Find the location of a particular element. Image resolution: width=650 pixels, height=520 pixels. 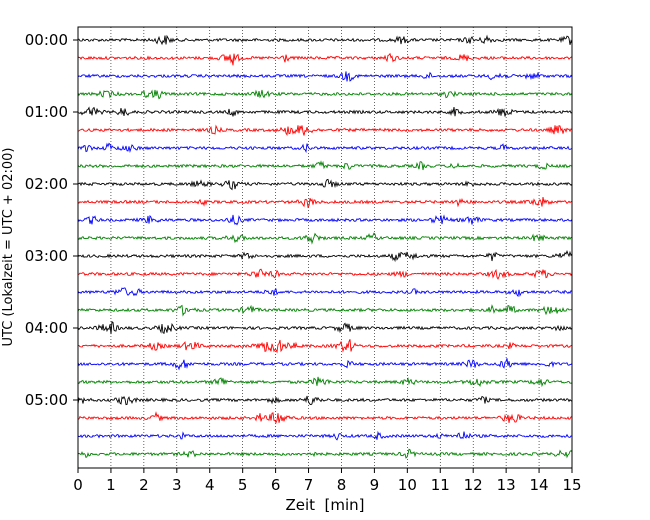

x-tick-label: 7 is located at coordinates (309, 485).